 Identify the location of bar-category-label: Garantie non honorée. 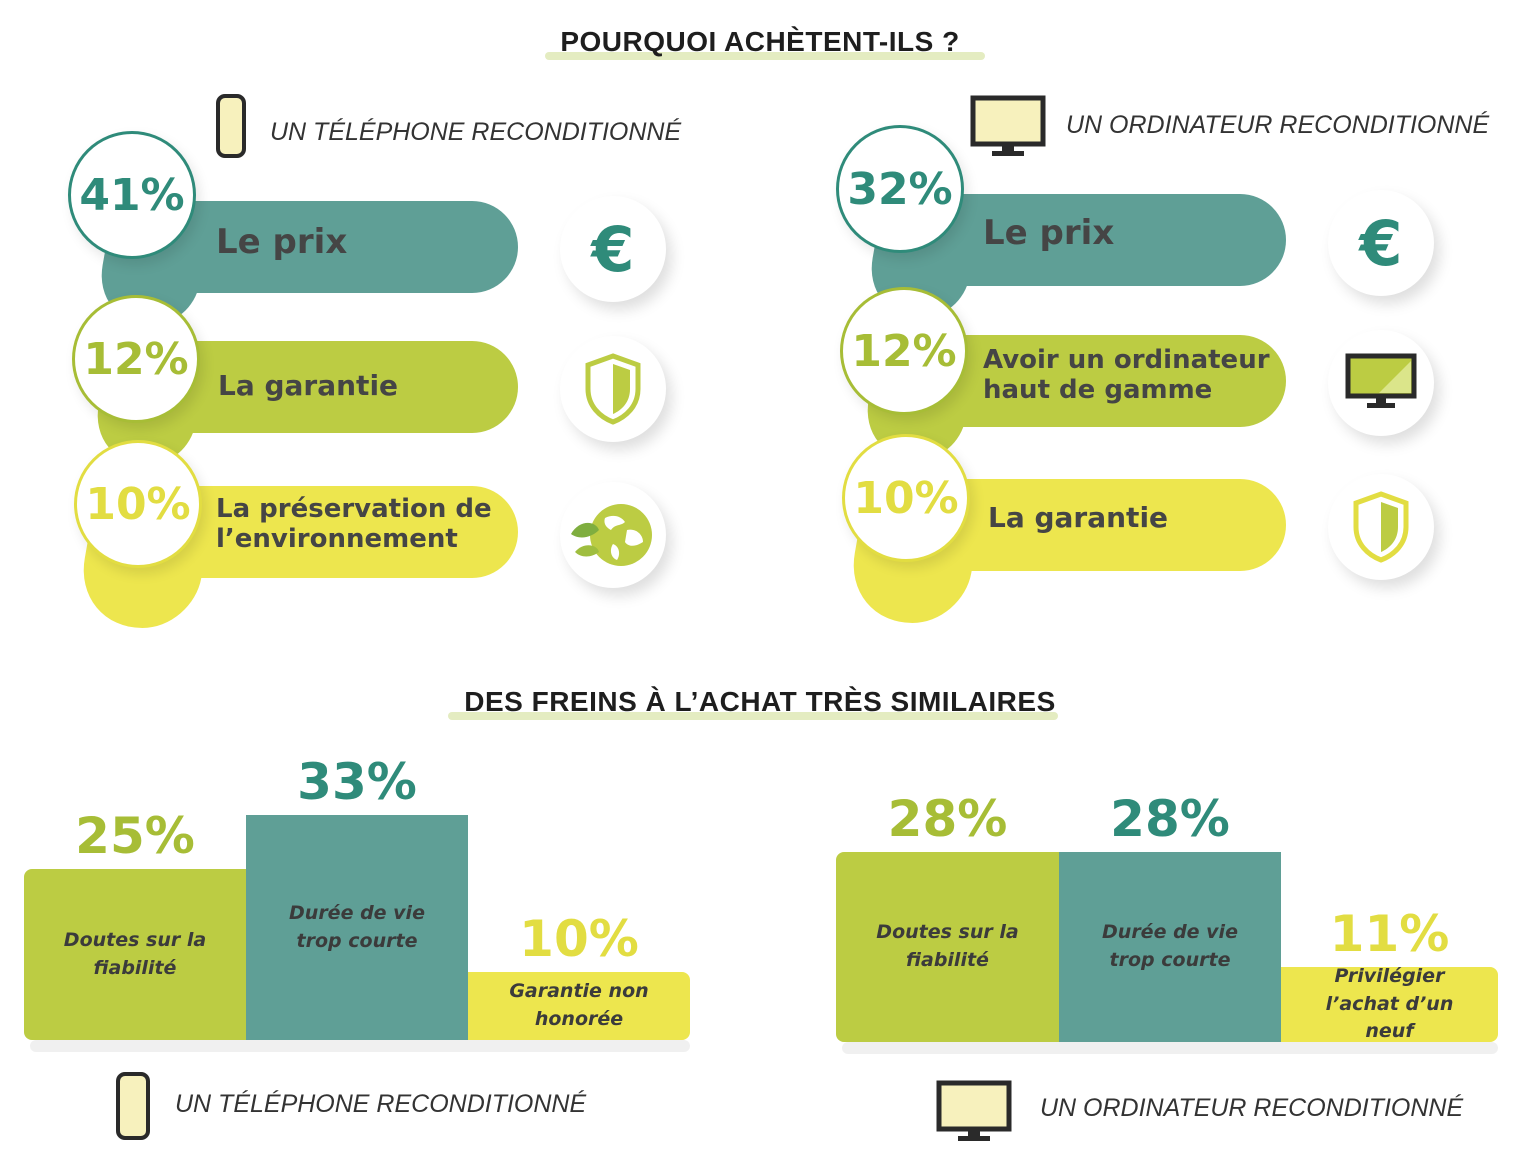
(579, 1005).